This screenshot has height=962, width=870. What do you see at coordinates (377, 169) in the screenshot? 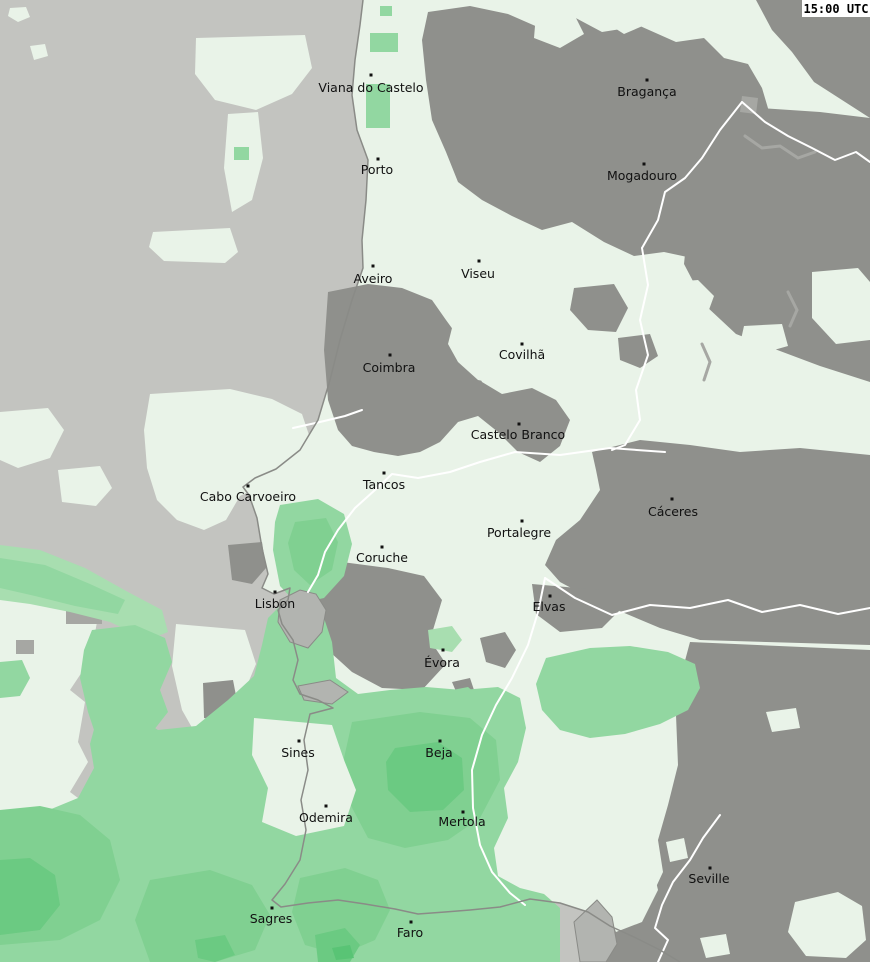
I see `city-label: Porto` at bounding box center [377, 169].